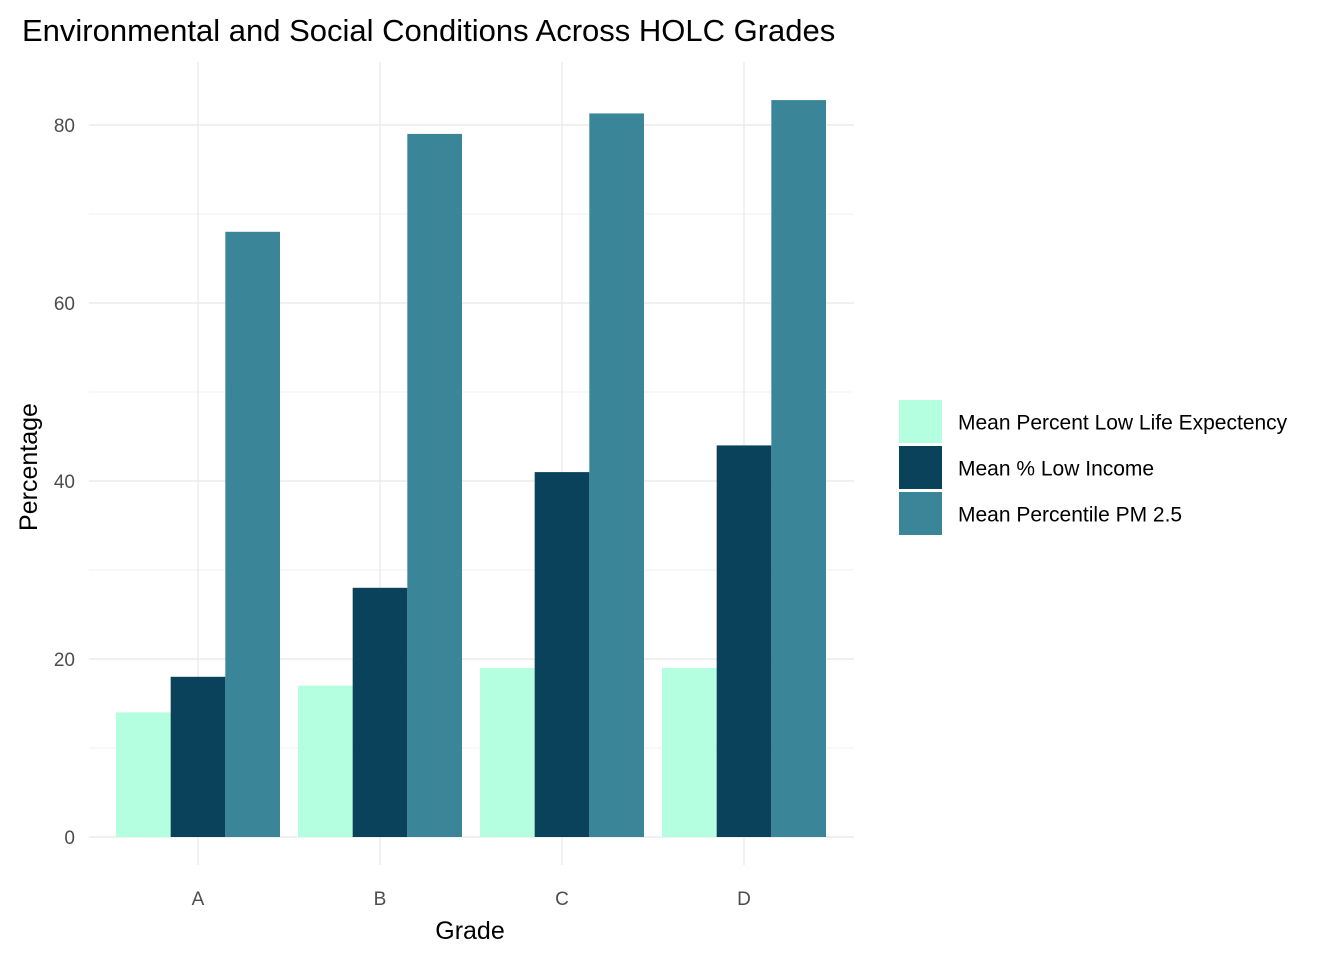  What do you see at coordinates (1070, 515) in the screenshot?
I see `legend-label-3: Mean Percentile PM 2.5` at bounding box center [1070, 515].